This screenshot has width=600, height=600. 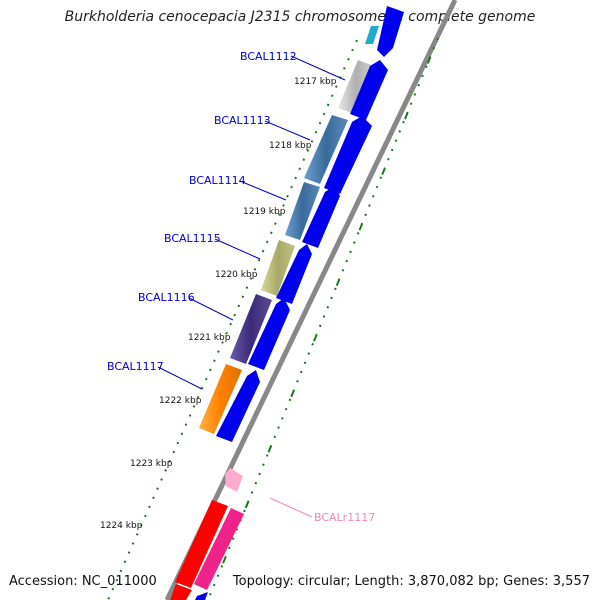 What do you see at coordinates (180, 401) in the screenshot?
I see `tick-label-1222: 1222 kbp` at bounding box center [180, 401].